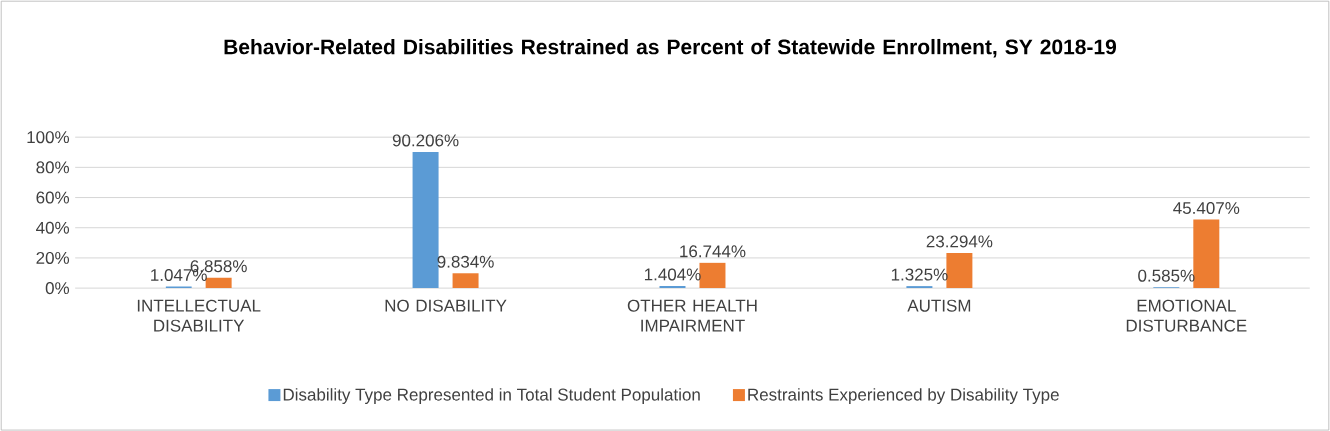 The height and width of the screenshot is (431, 1330). Describe the element at coordinates (959, 241) in the screenshot. I see `data-label: 23.294%` at that location.